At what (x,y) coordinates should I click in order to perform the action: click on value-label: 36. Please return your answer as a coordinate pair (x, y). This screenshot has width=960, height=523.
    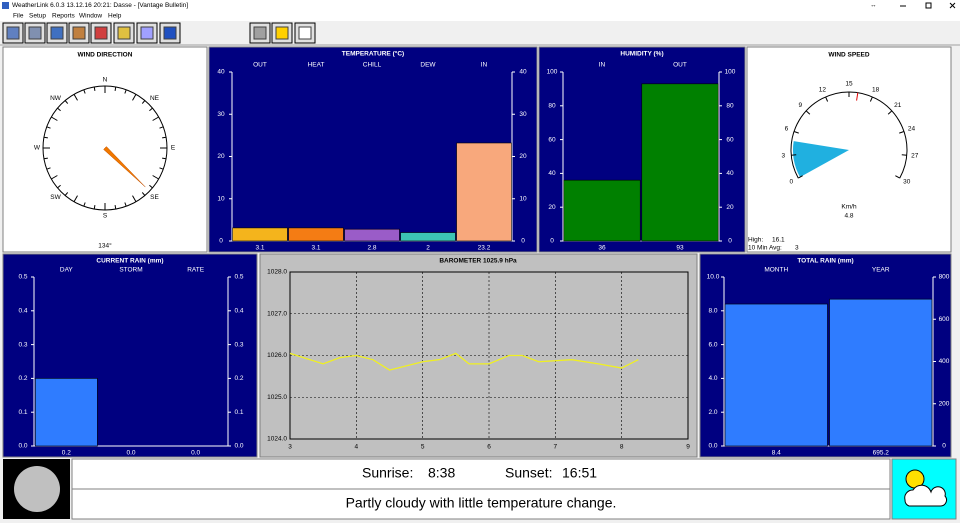
    Looking at the image, I should click on (602, 248).